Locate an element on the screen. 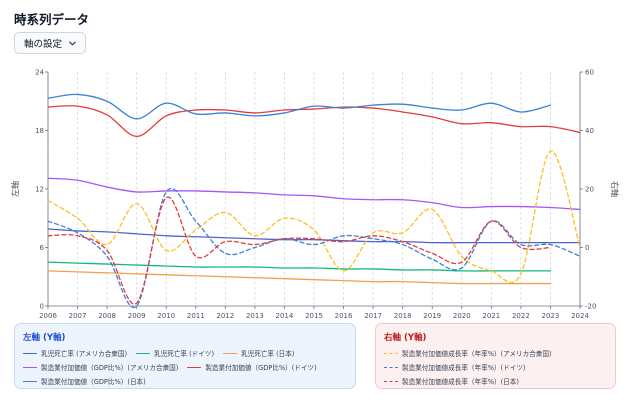  y-right-tick-label-1: 0 is located at coordinates (587, 248).